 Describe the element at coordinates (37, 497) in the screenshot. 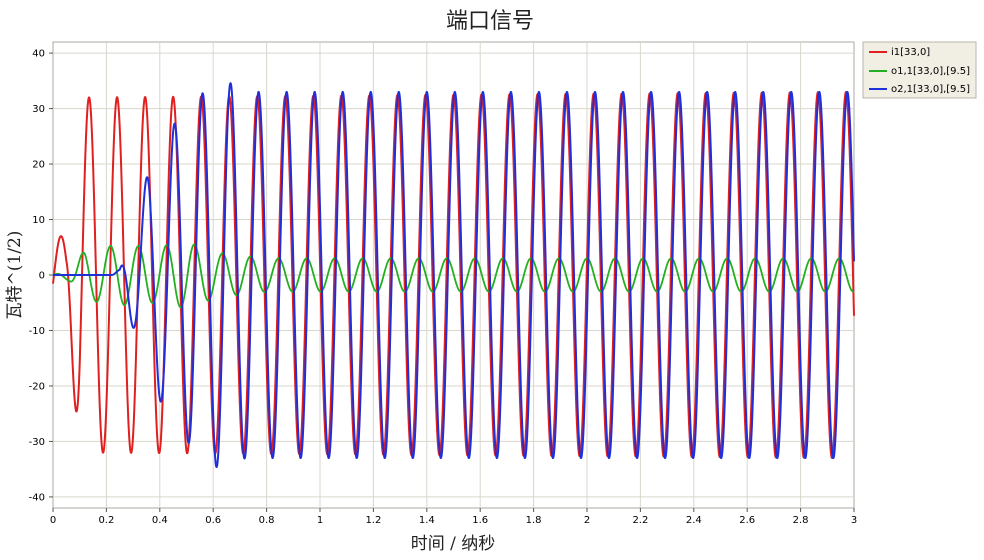

I see `y-tick-label: -40` at that location.